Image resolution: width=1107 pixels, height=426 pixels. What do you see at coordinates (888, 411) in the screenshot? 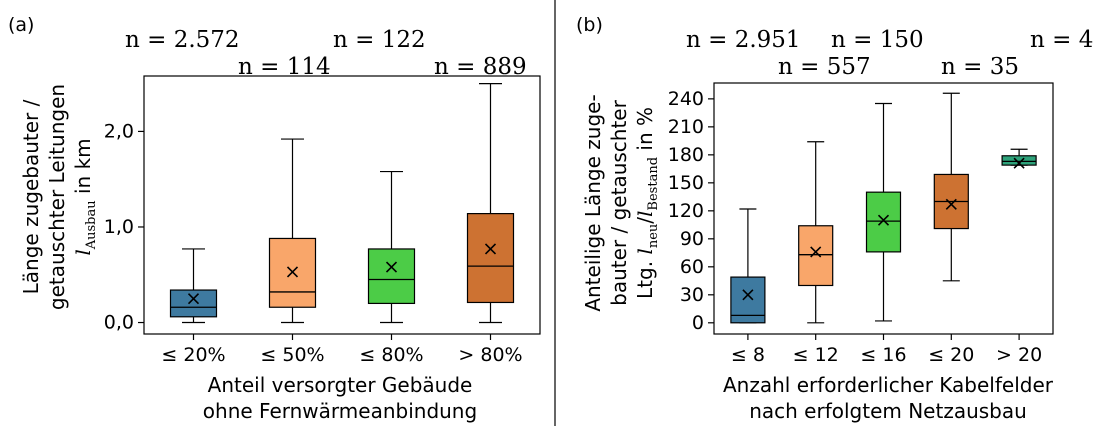
I see `panel-b-xlabel-line2: nach erfolgtem Netzausbau` at bounding box center [888, 411].